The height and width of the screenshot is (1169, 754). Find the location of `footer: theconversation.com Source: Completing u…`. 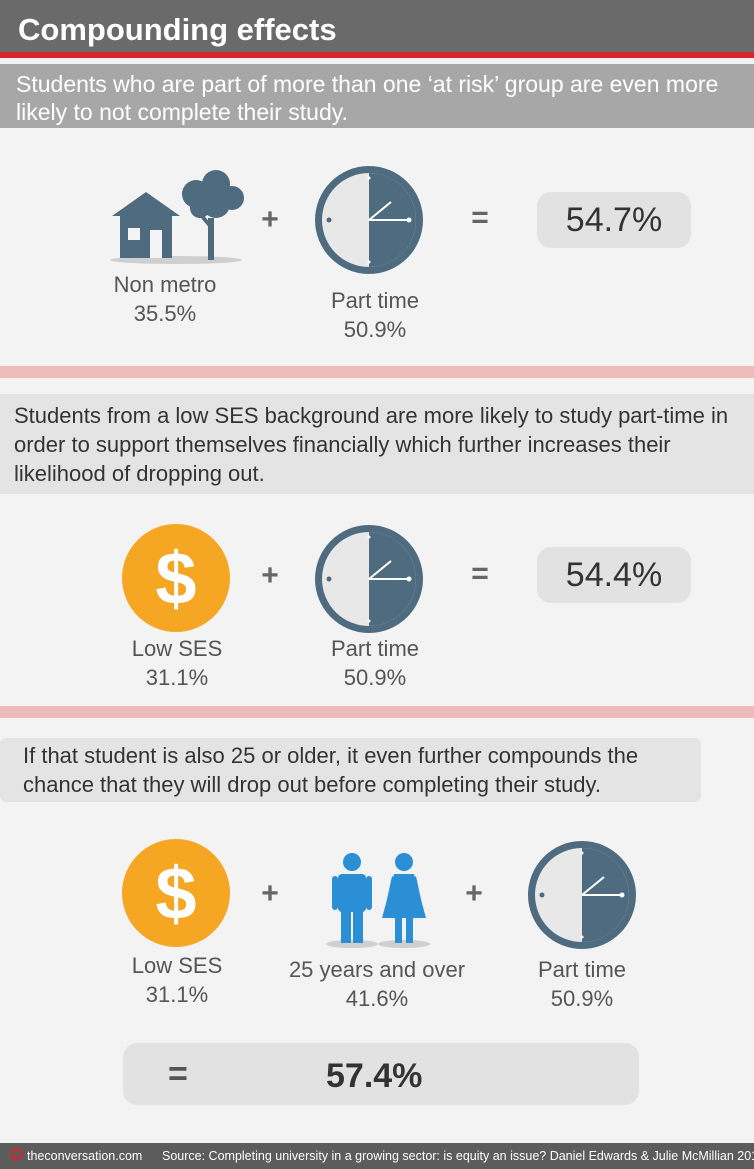

footer: theconversation.com Source: Completing u… is located at coordinates (377, 1156).